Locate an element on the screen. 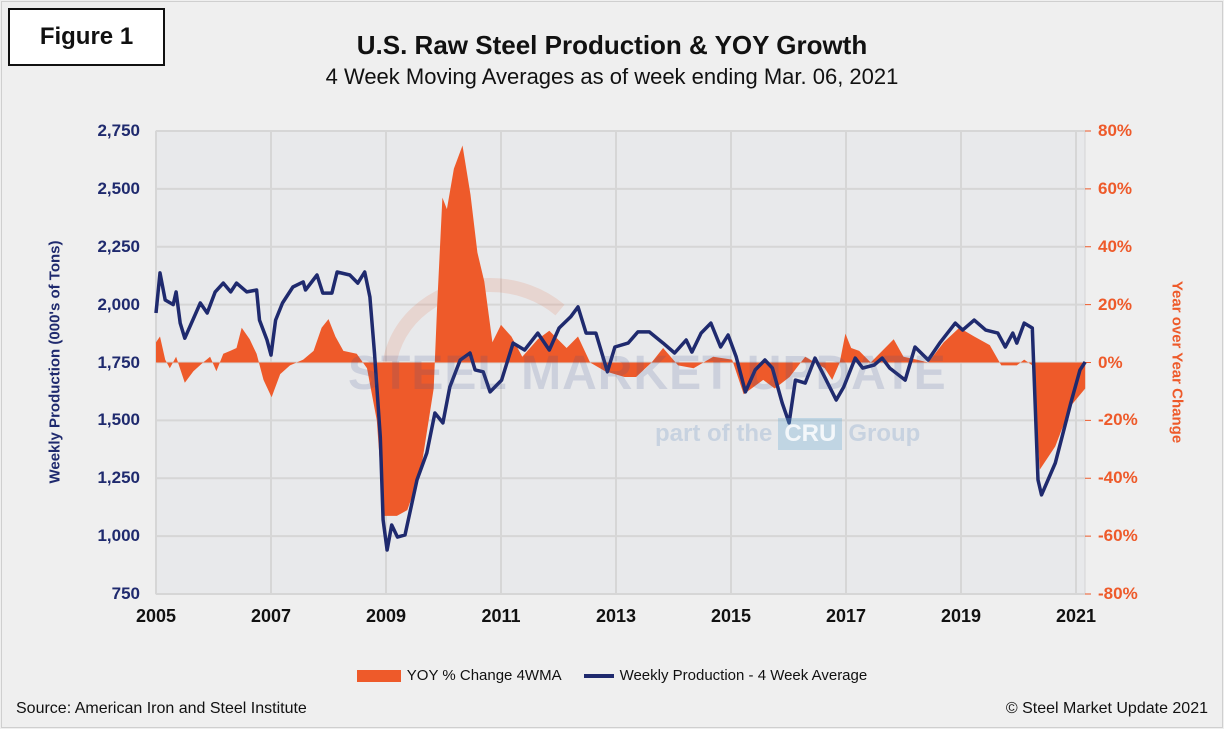  y-right-tick-label: 20% is located at coordinates (1115, 304).